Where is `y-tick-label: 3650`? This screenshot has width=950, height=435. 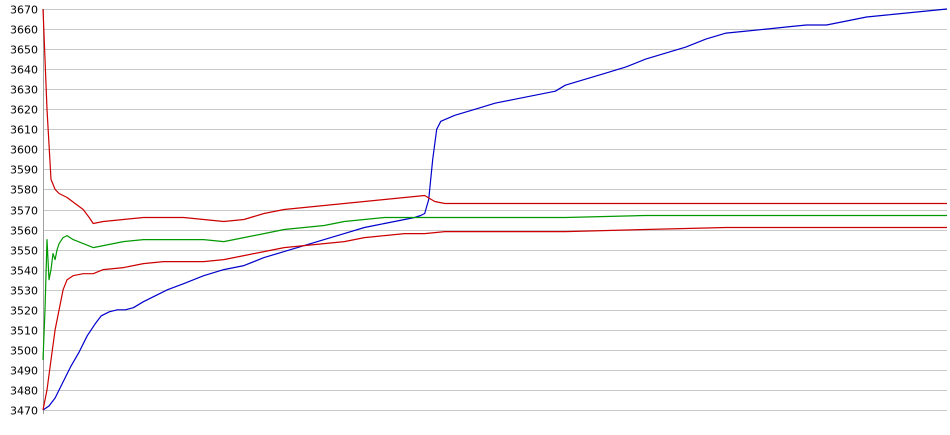
y-tick-label: 3650 is located at coordinates (24, 50).